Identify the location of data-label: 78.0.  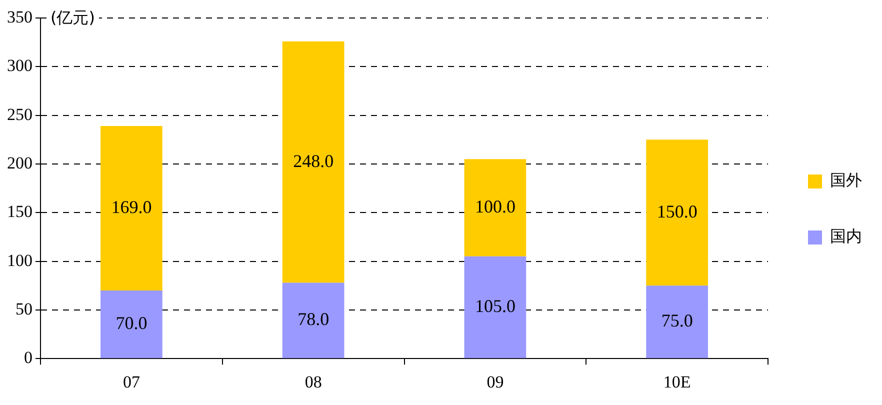
(314, 319).